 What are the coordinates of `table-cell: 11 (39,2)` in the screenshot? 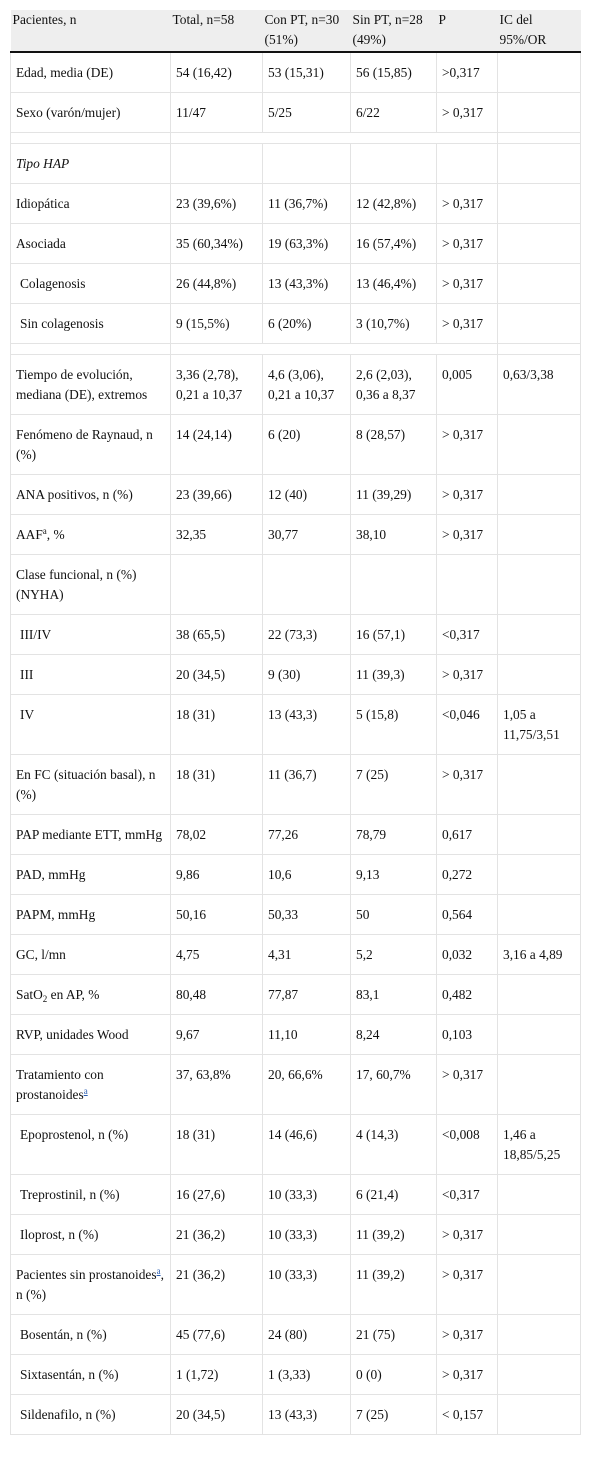 It's located at (393, 1234).